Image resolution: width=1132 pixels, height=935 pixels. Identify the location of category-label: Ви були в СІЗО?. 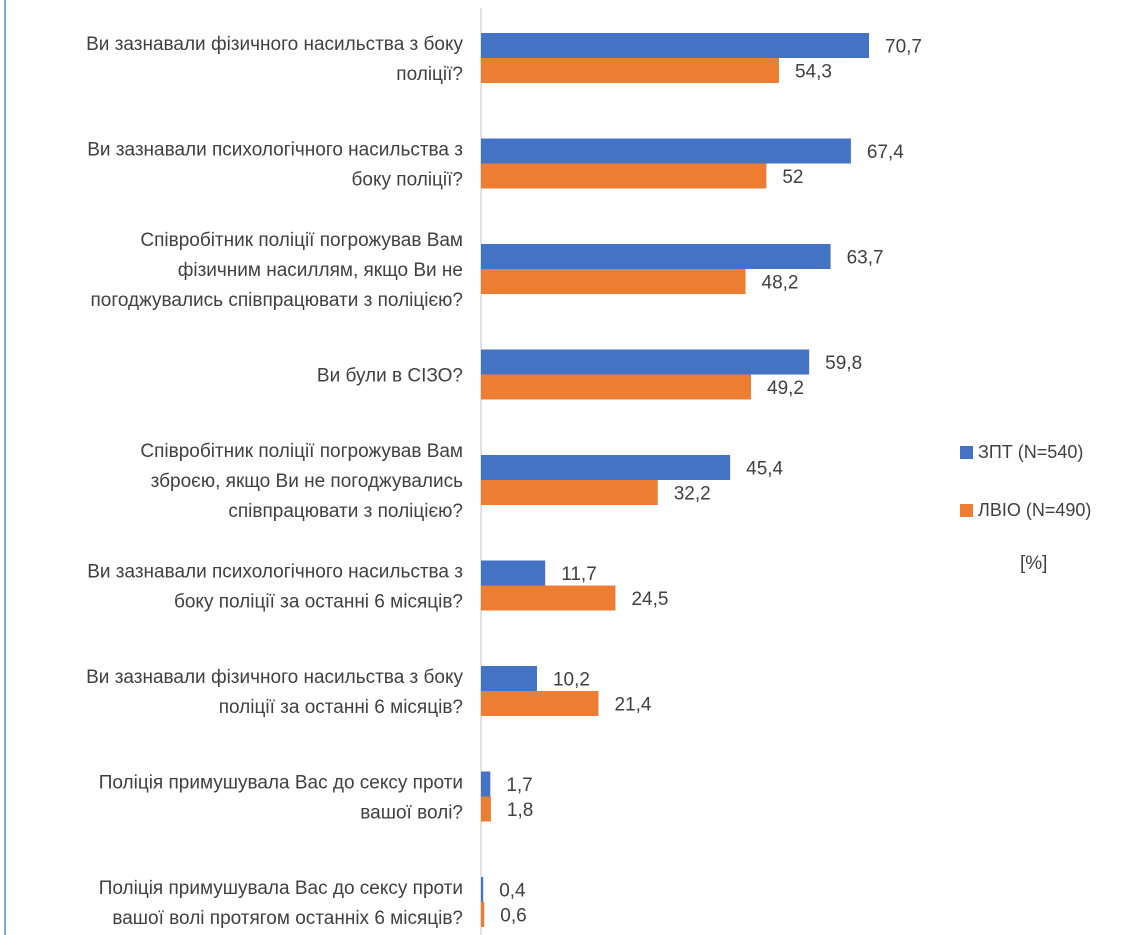
(390, 376).